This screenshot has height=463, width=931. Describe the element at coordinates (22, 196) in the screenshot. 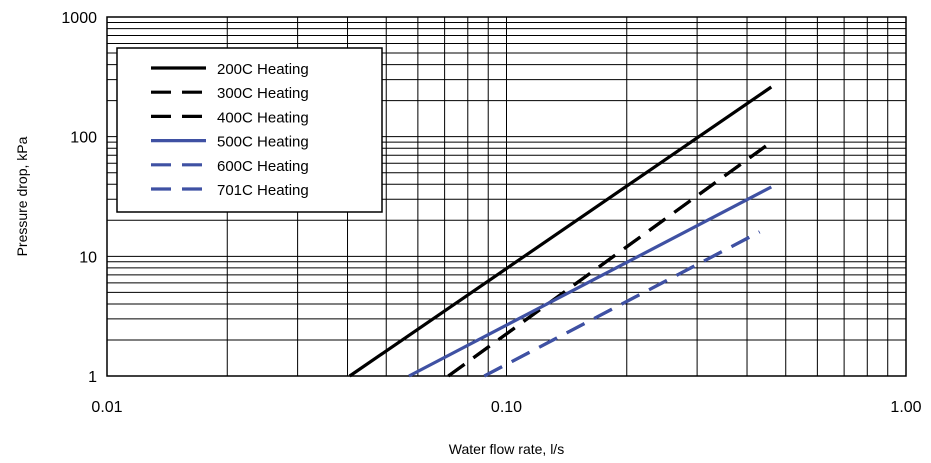

I see `y-axis-title: Pressure drop, kPa` at that location.